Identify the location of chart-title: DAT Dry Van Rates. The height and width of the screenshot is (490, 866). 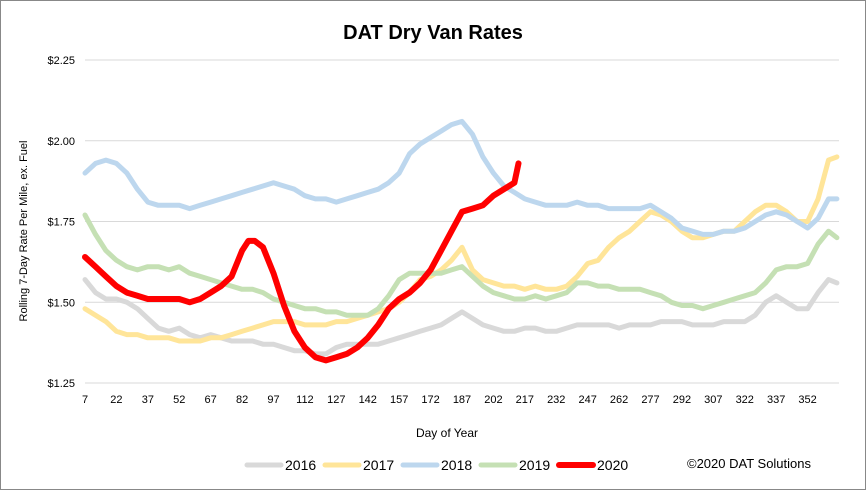
(433, 33).